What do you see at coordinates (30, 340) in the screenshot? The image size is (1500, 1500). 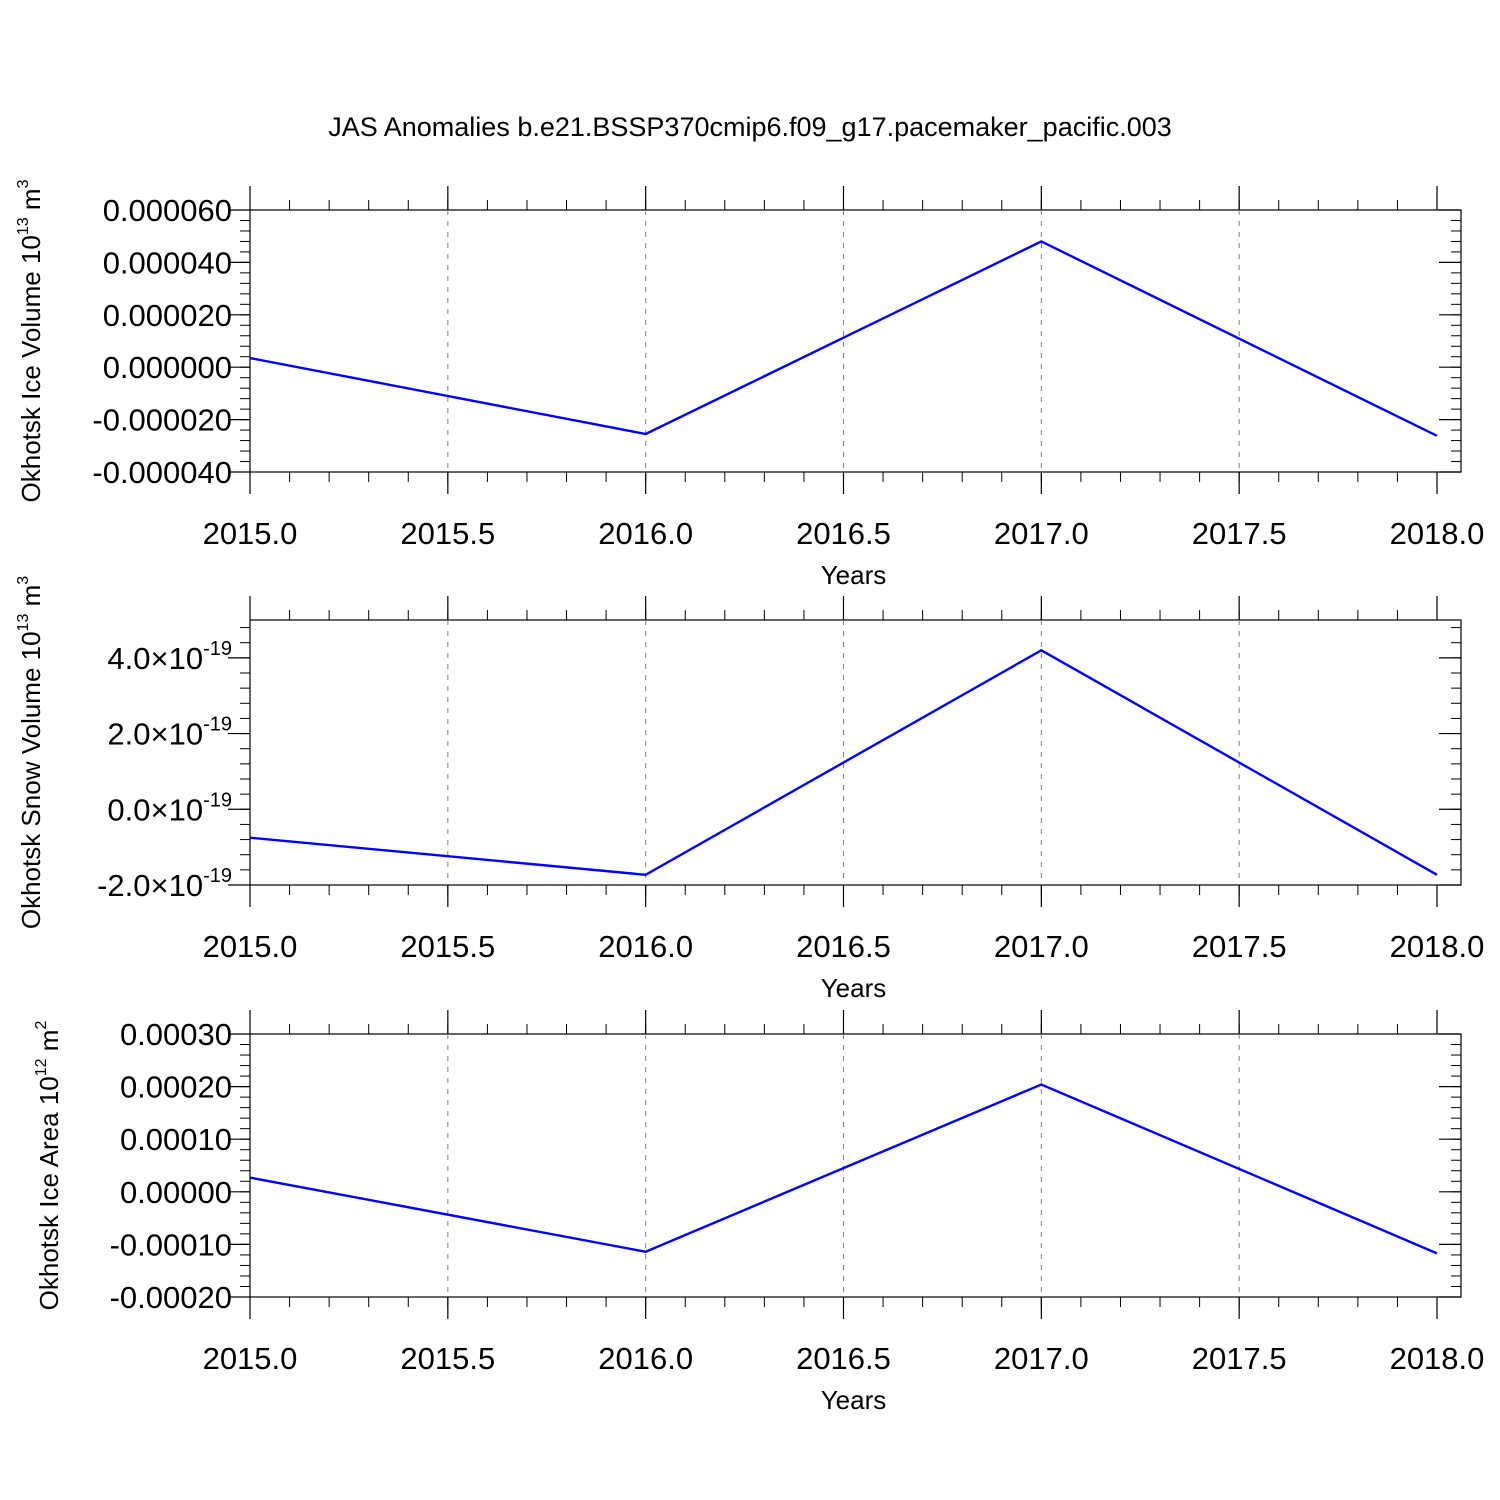 I see `y-axis-label: Okhotsk Ice Volume 1013 m3` at bounding box center [30, 340].